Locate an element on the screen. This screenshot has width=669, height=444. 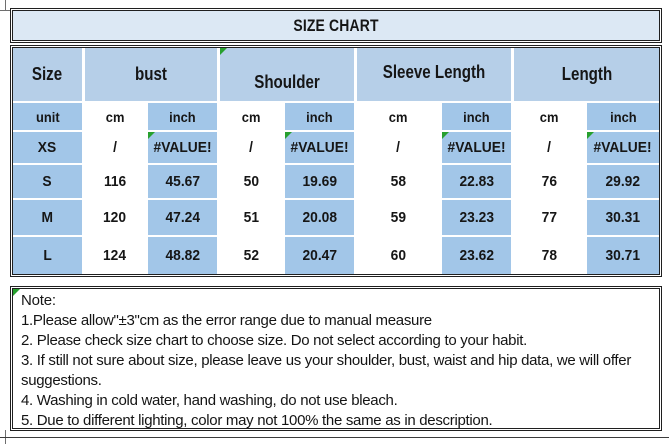
cell-text: 47.24 is located at coordinates (182, 217).